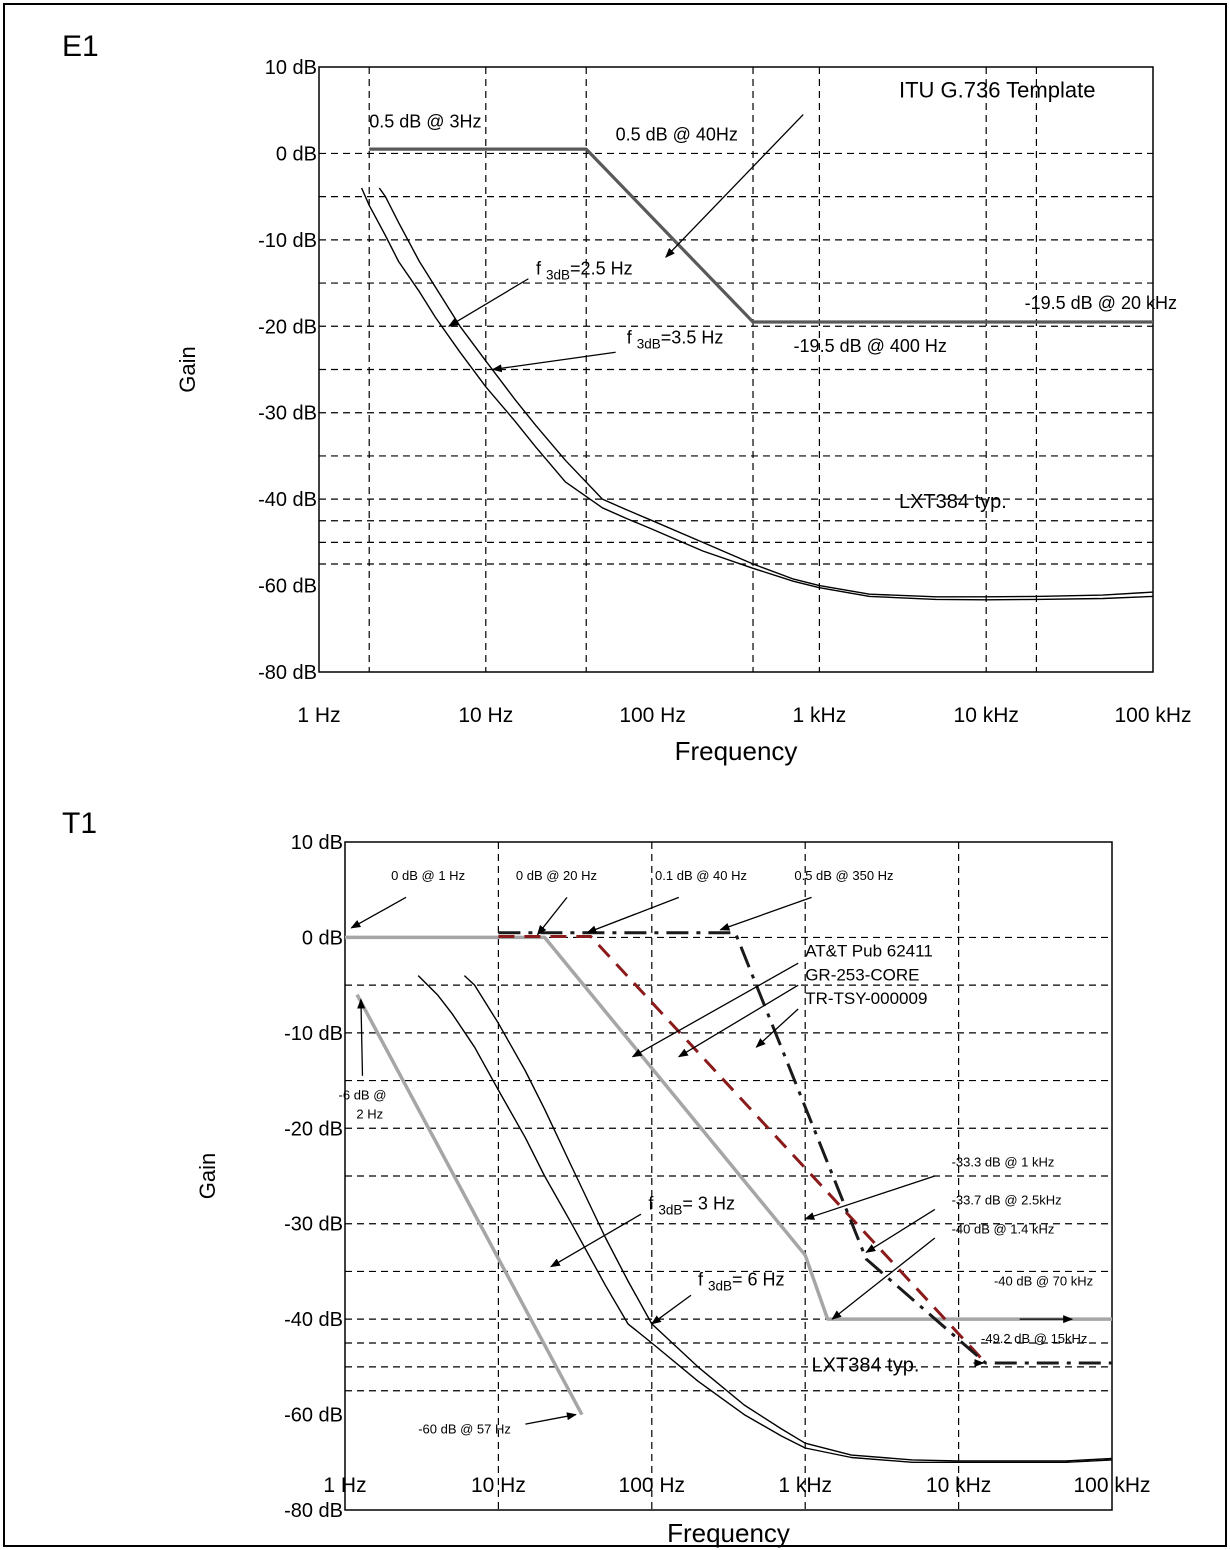 This screenshot has width=1230, height=1550. Describe the element at coordinates (556, 875) in the screenshot. I see `annotation-label: 0 dB @ 20 Hz` at that location.